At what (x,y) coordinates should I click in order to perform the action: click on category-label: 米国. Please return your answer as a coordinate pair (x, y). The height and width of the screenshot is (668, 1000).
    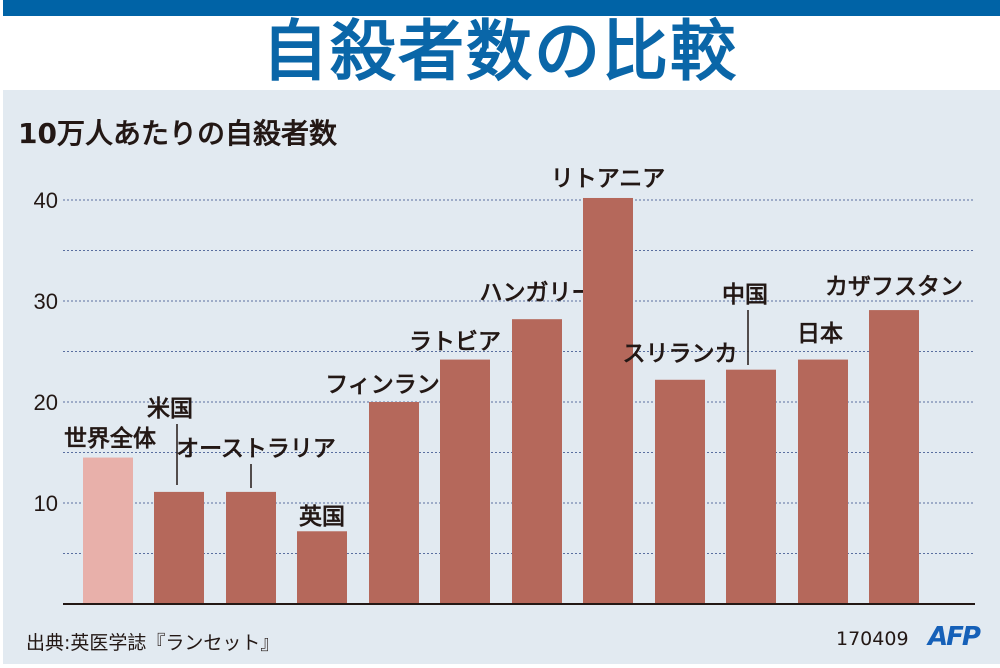
    Looking at the image, I should click on (170, 409).